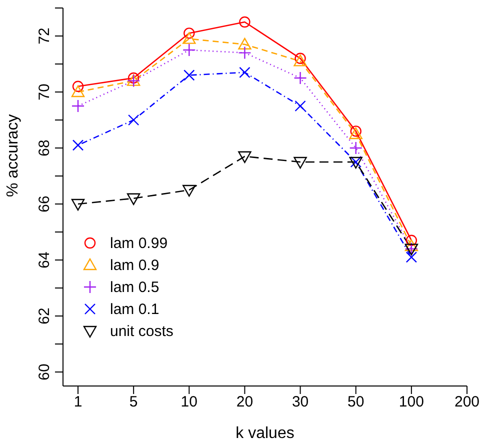 The image size is (485, 440). Describe the element at coordinates (44, 36) in the screenshot. I see `y-tick-label: 72` at that location.